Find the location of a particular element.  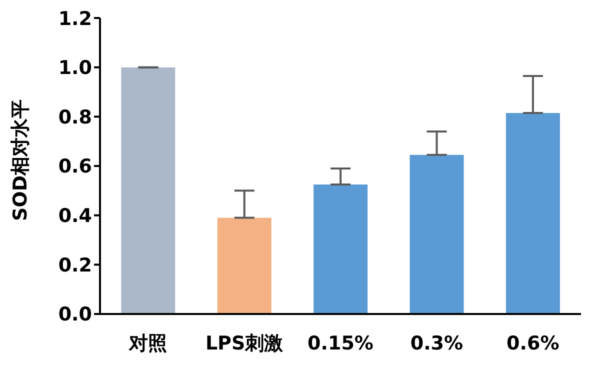

x-tick-label: 0.3% is located at coordinates (437, 343).